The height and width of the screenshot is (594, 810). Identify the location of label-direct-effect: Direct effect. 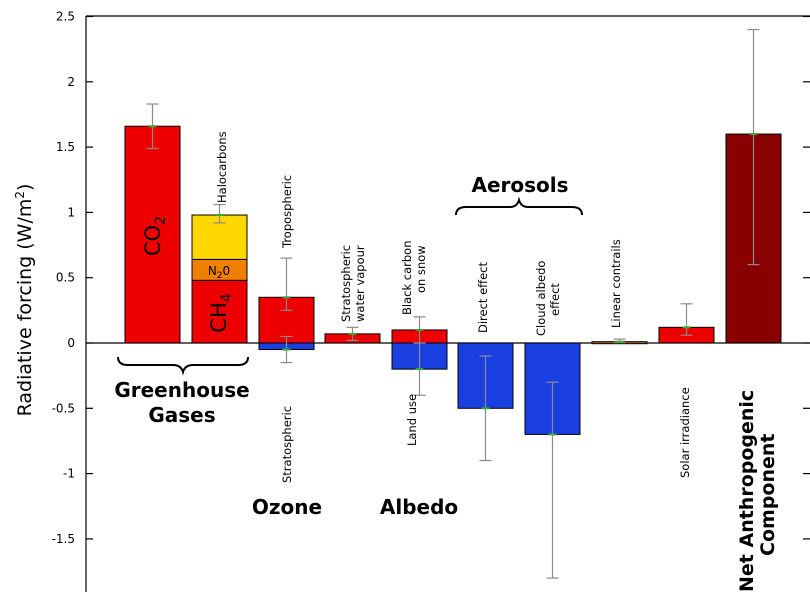
(483, 297).